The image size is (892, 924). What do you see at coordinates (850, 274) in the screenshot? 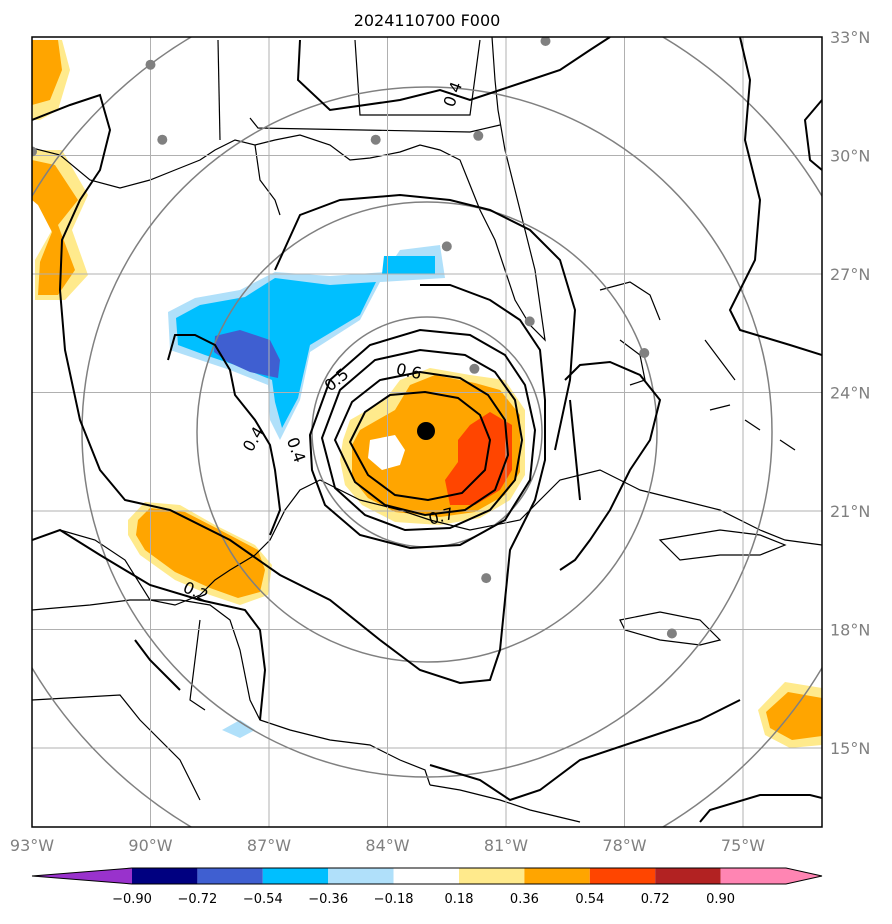
I see `lat-tick-label: 27°N` at bounding box center [850, 274].